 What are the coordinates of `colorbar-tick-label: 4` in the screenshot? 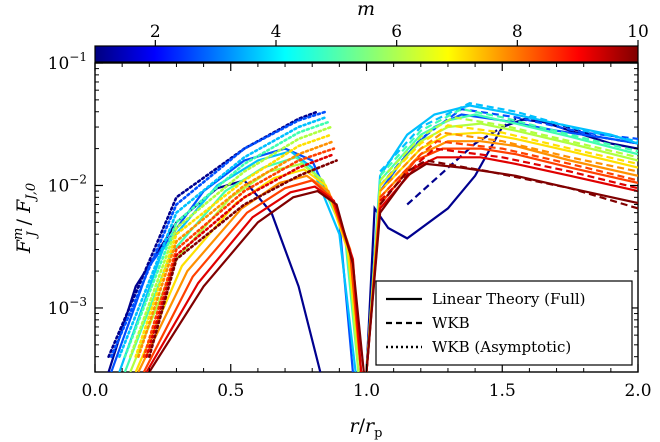 It's located at (276, 32).